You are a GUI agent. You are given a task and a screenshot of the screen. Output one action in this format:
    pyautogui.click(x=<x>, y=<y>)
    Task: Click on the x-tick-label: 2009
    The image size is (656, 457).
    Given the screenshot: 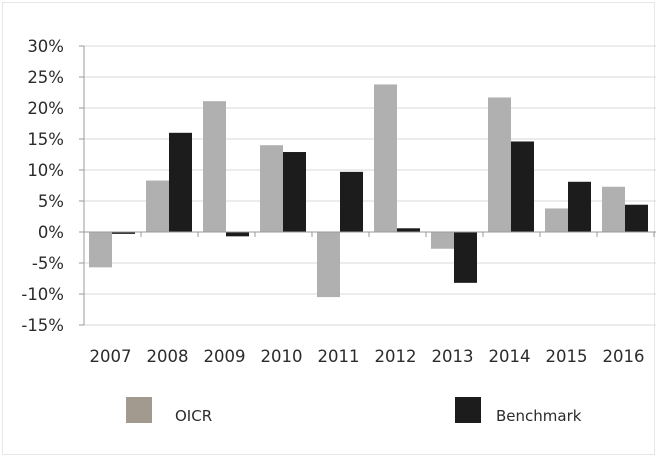 What is the action you would take?
    pyautogui.click(x=225, y=356)
    